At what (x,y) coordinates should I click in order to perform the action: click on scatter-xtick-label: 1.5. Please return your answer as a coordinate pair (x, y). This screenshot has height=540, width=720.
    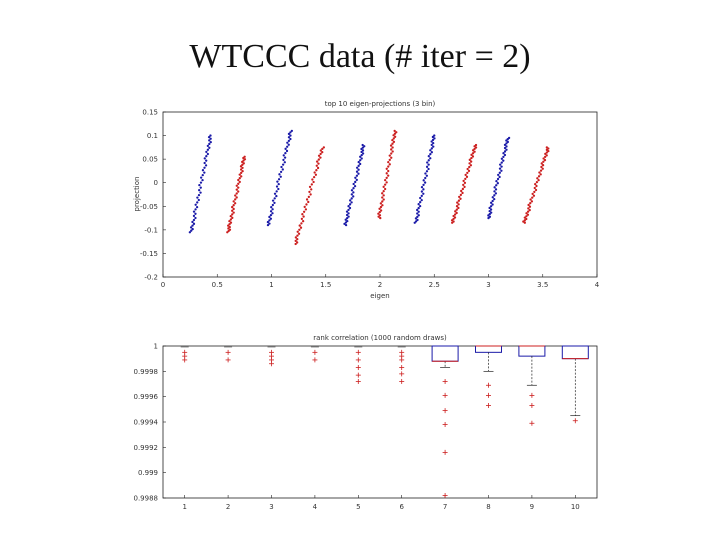
    Looking at the image, I should click on (325, 285).